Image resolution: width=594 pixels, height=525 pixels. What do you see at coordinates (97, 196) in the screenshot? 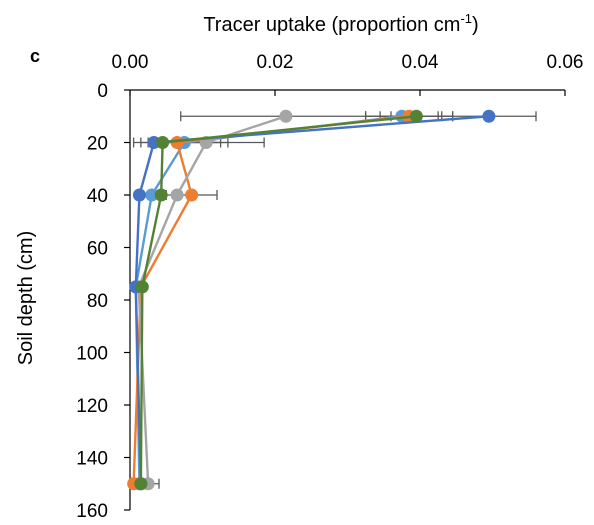
I see `y-tick-label: 40` at bounding box center [97, 196].